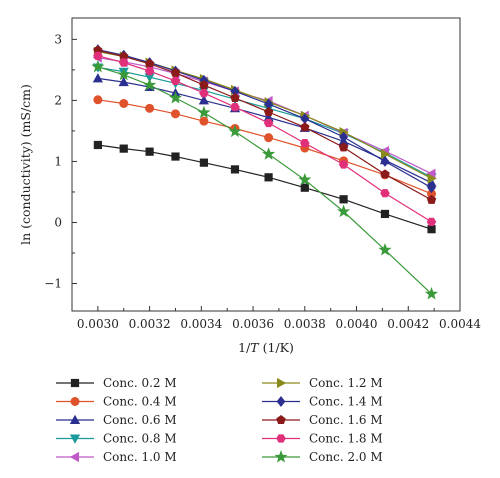 The width and height of the screenshot is (500, 478). I want to click on legend-item: Conc. 1.4 M, so click(322, 402).